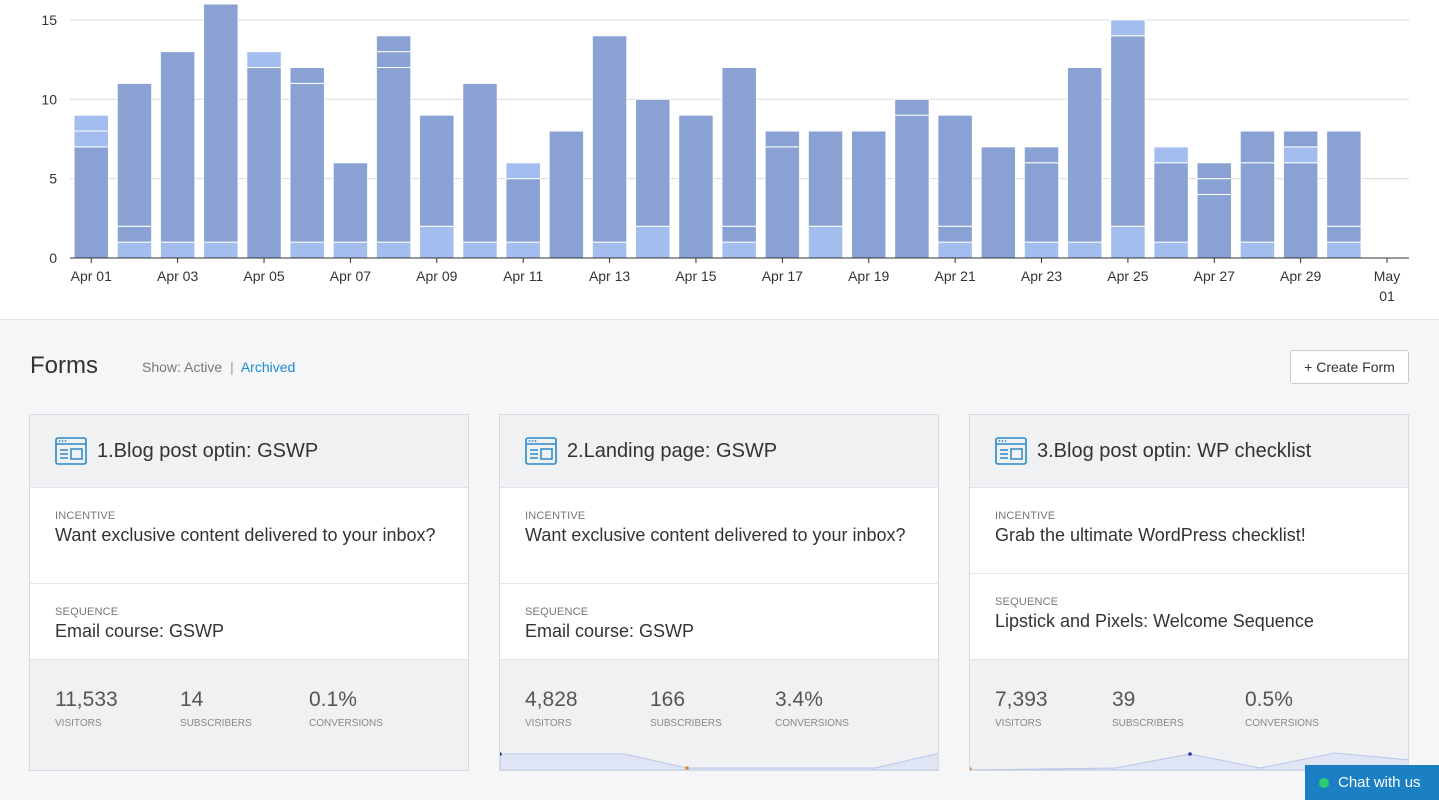  What do you see at coordinates (86, 708) in the screenshot?
I see `visitors-stat: 11,533 VISITORS` at bounding box center [86, 708].